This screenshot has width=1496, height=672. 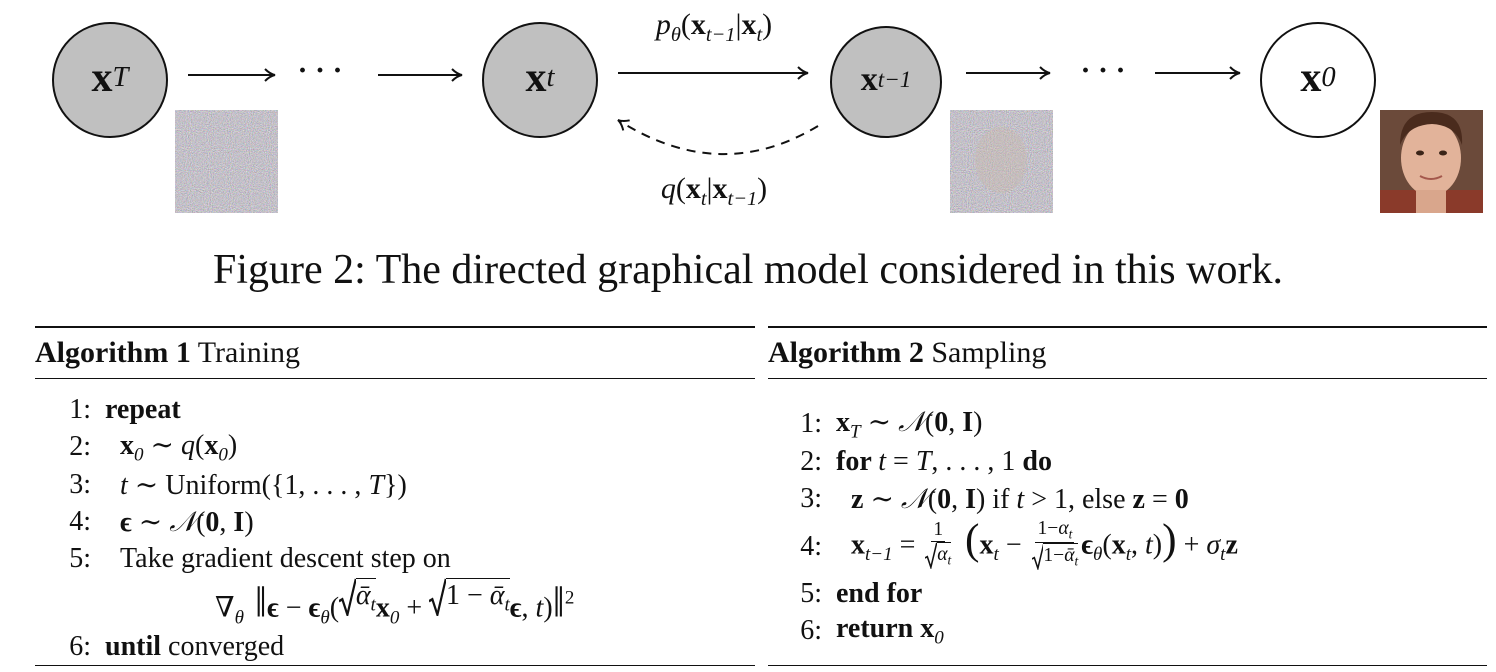 What do you see at coordinates (668, 188) in the screenshot?
I see `math-i: q` at bounding box center [668, 188].